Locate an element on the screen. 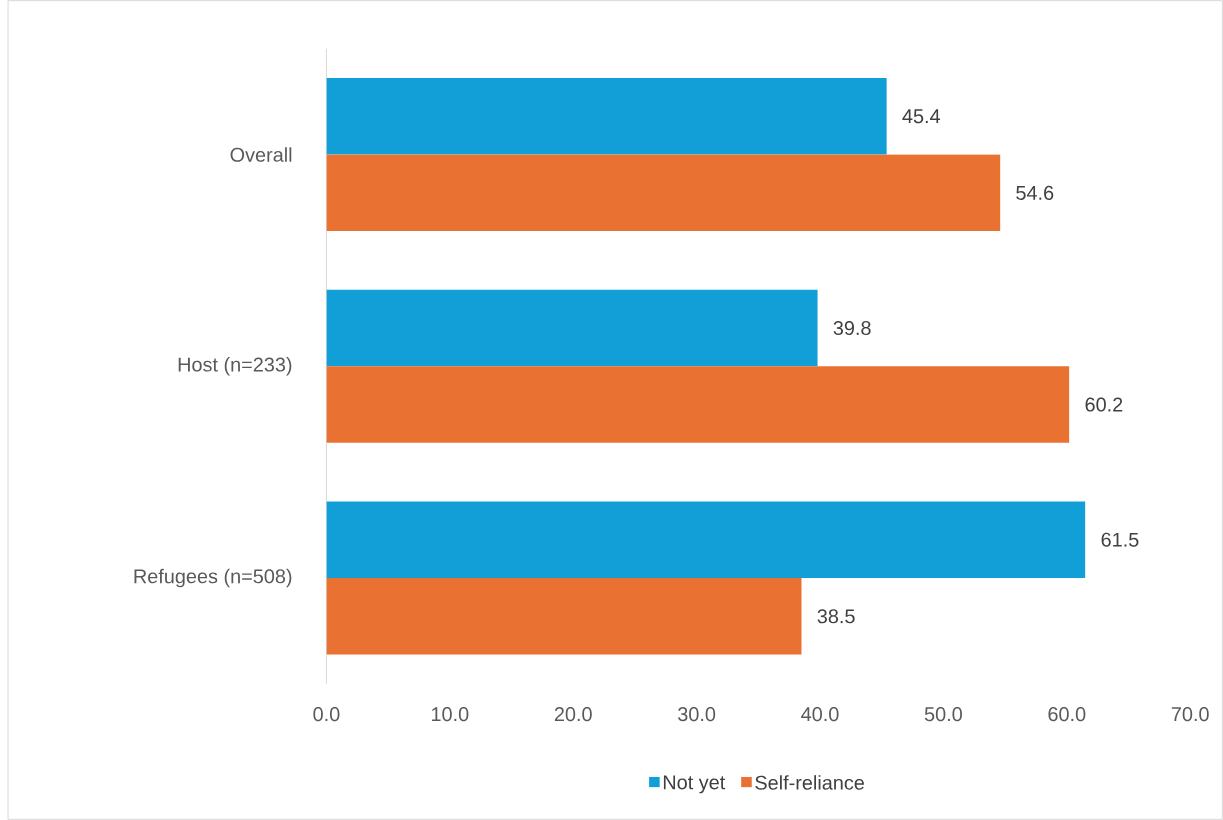 The height and width of the screenshot is (820, 1223). legend-label: Self-reliance is located at coordinates (809, 782).